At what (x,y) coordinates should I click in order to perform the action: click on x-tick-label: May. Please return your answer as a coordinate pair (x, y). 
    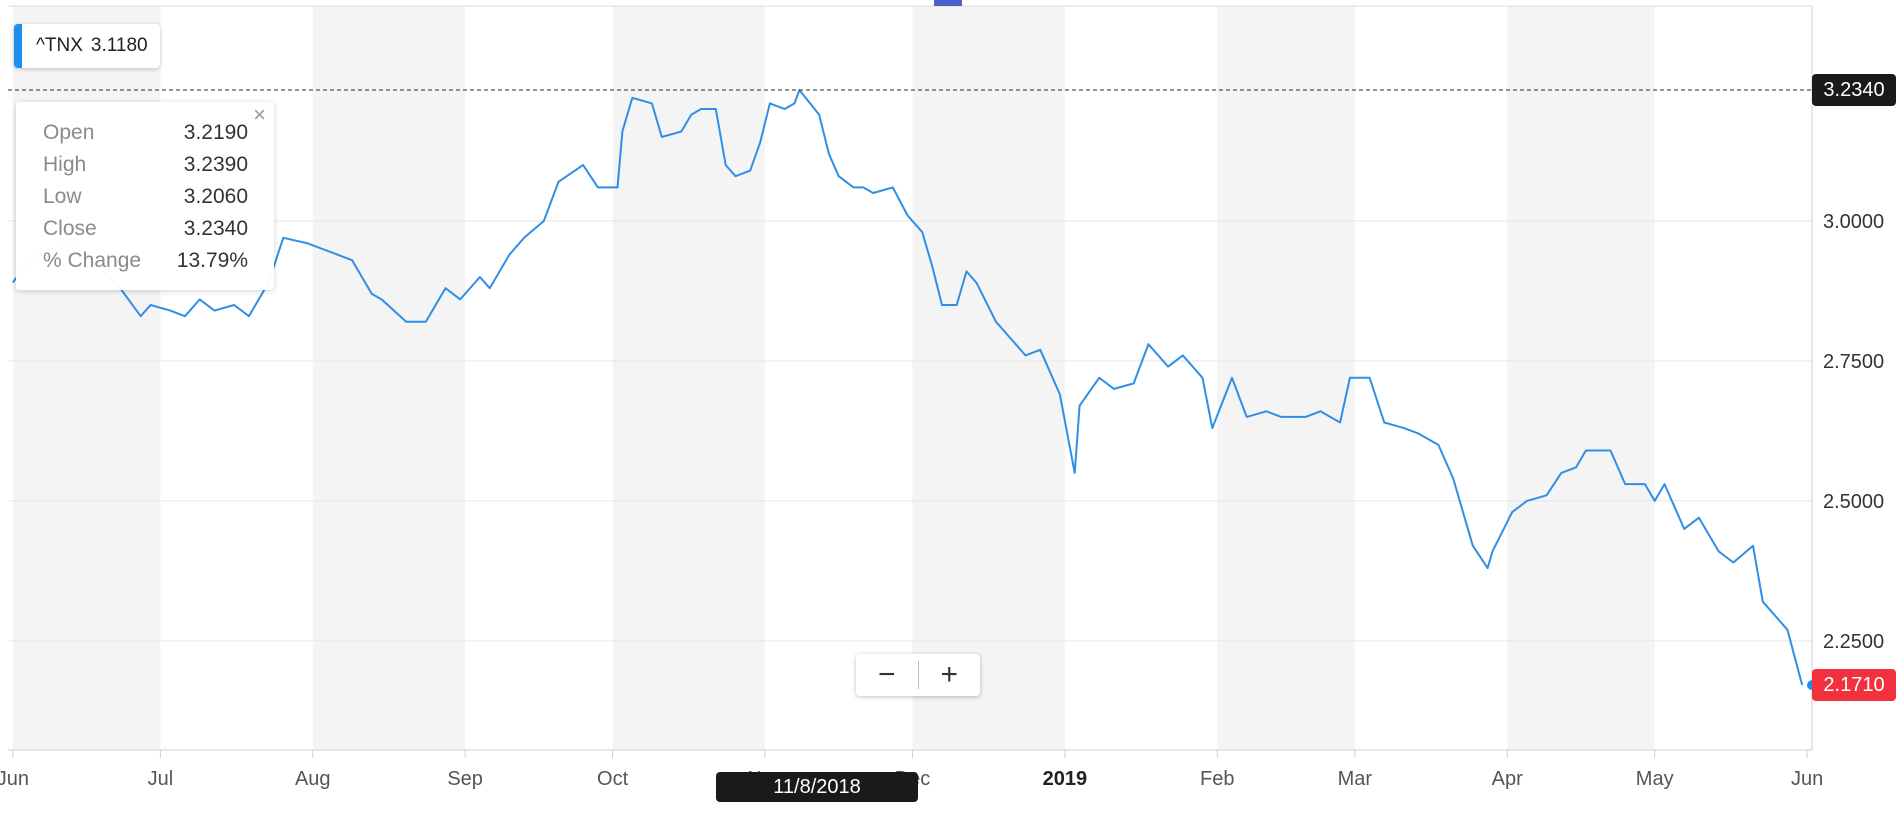
    Looking at the image, I should click on (1655, 779).